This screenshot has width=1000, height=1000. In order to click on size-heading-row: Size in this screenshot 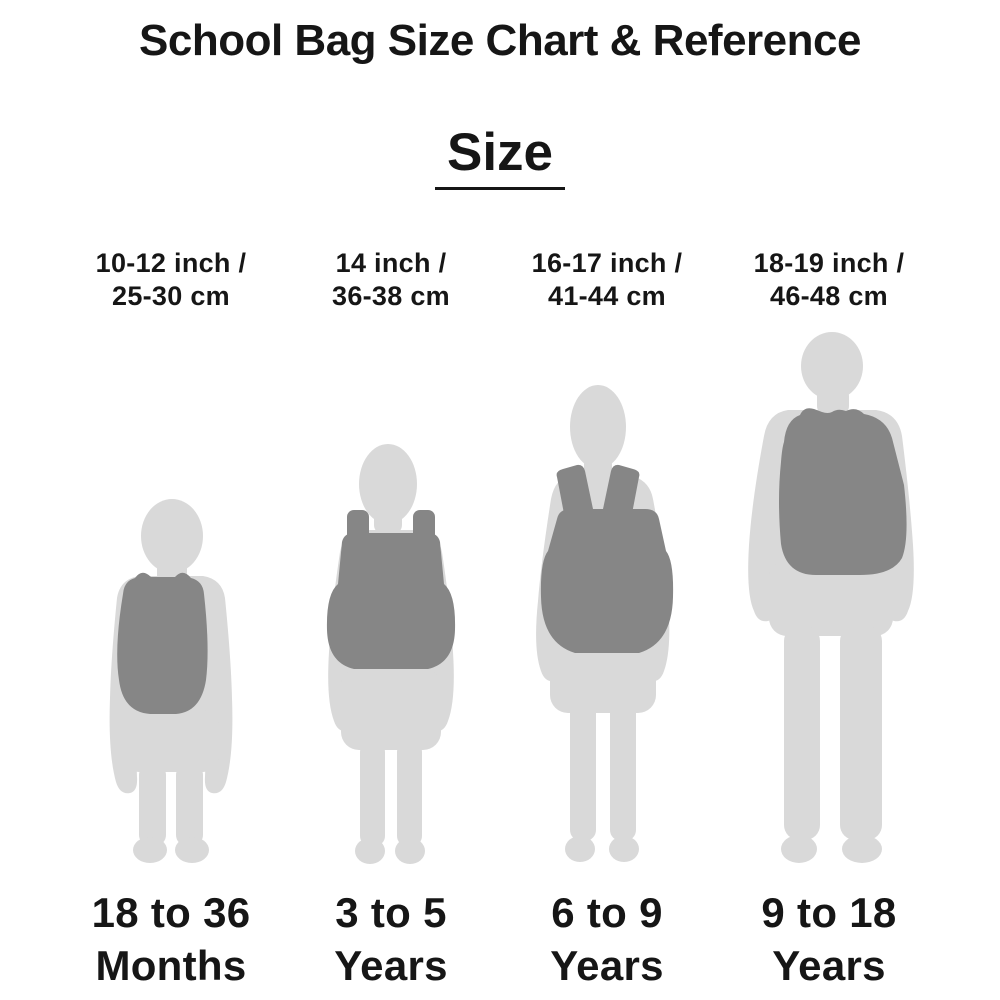, I will do `click(500, 157)`.